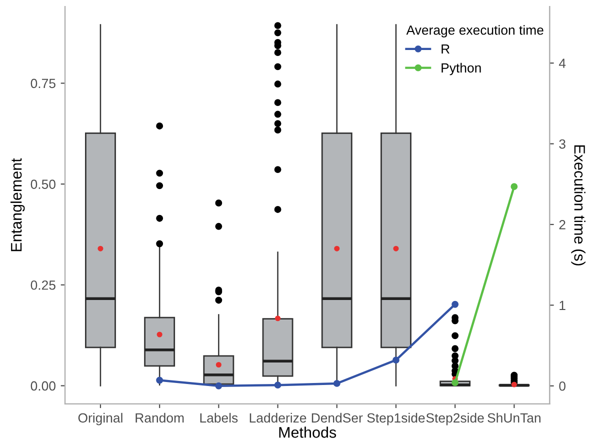 This screenshot has width=591, height=439. What do you see at coordinates (475, 31) in the screenshot?
I see `legend-title: Average execution time` at bounding box center [475, 31].